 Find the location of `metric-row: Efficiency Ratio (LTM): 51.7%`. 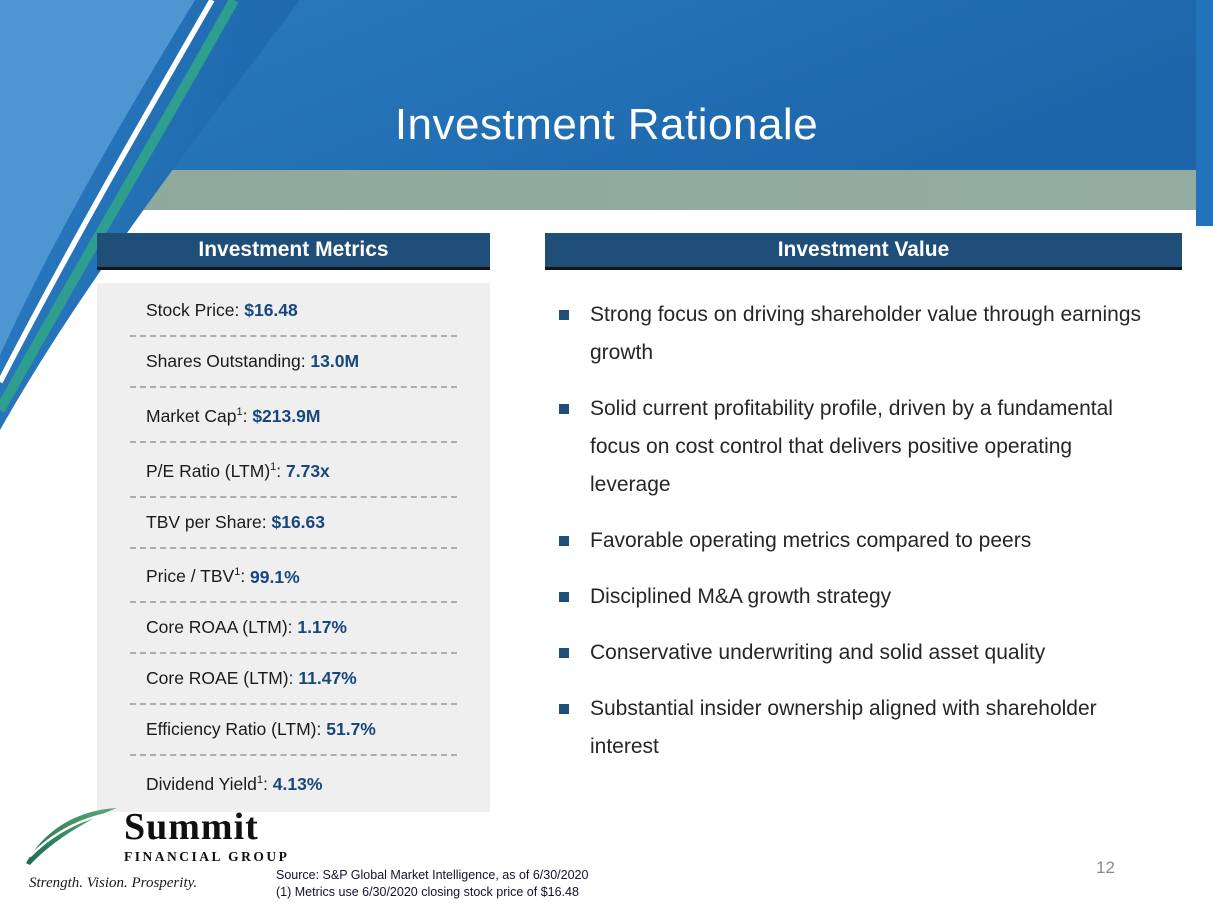

metric-row: Efficiency Ratio (LTM): 51.7% is located at coordinates (293, 728).